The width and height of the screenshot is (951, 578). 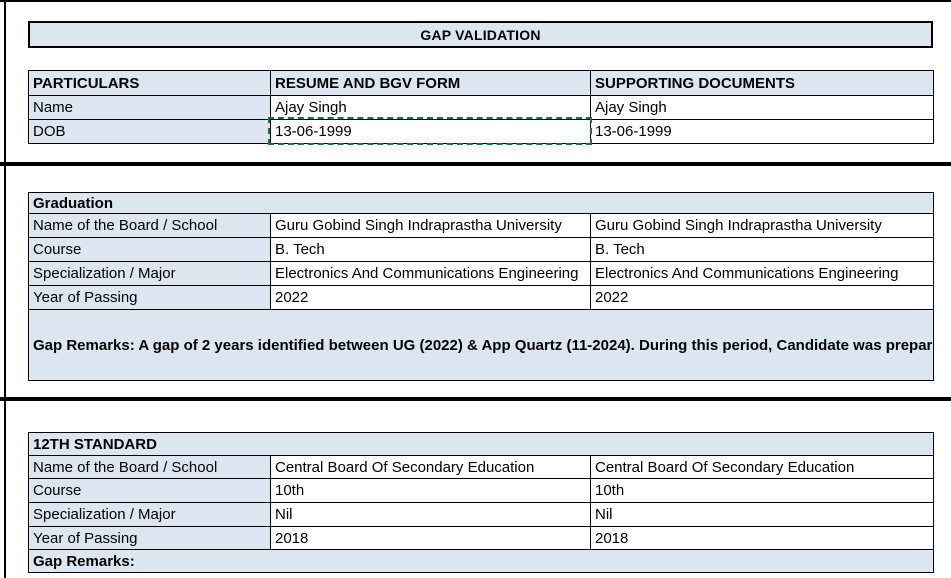 What do you see at coordinates (149, 297) in the screenshot?
I see `row-label-year-of-passing: Year of Passing` at bounding box center [149, 297].